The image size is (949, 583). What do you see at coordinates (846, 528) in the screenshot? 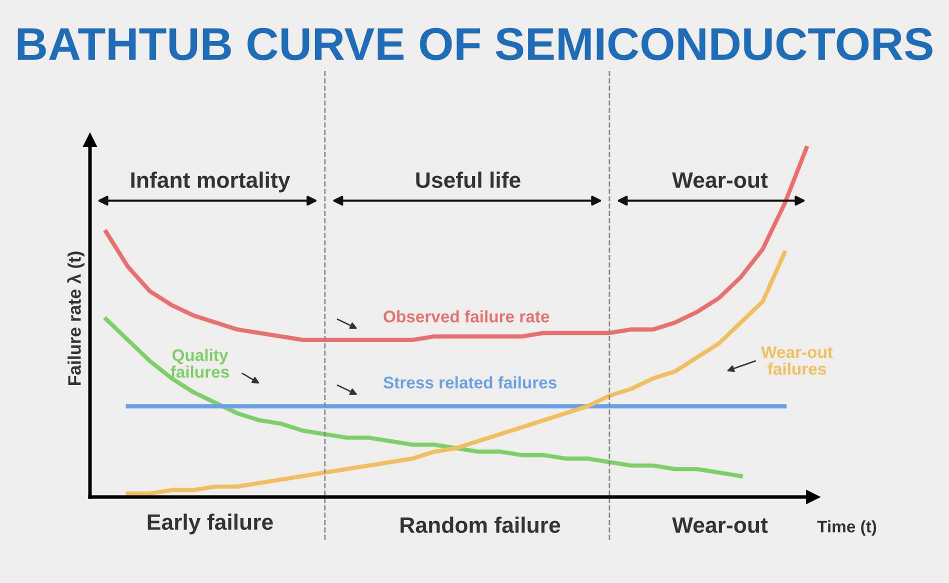
I see `x-axis-title: Time (t)` at bounding box center [846, 528].